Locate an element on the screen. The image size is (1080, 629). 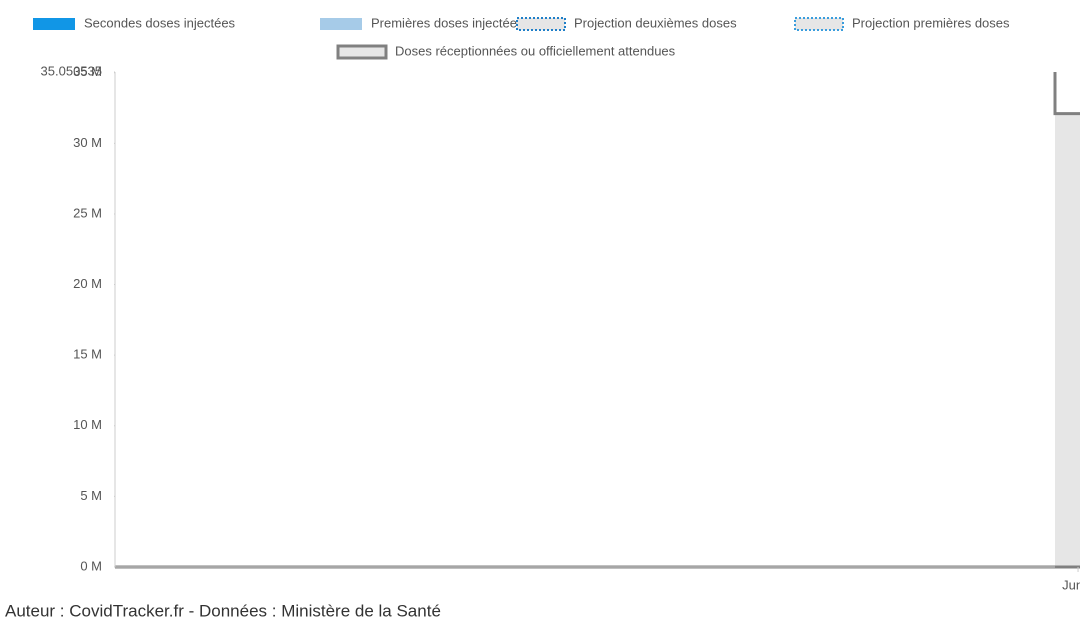
legend-label: Projection premières doses is located at coordinates (931, 22).